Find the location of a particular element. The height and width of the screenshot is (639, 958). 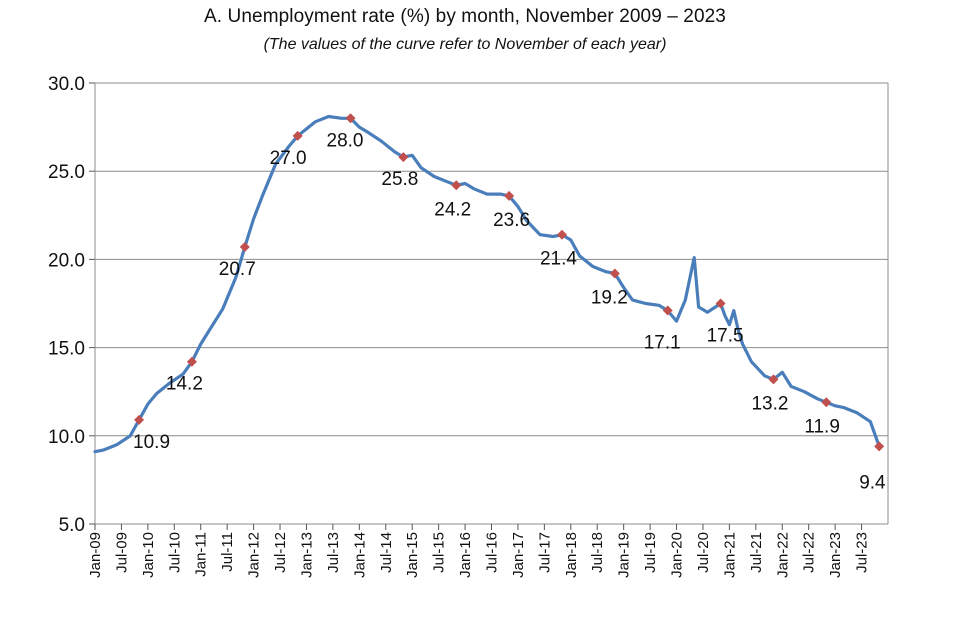

data-label: 28.0 is located at coordinates (345, 140).